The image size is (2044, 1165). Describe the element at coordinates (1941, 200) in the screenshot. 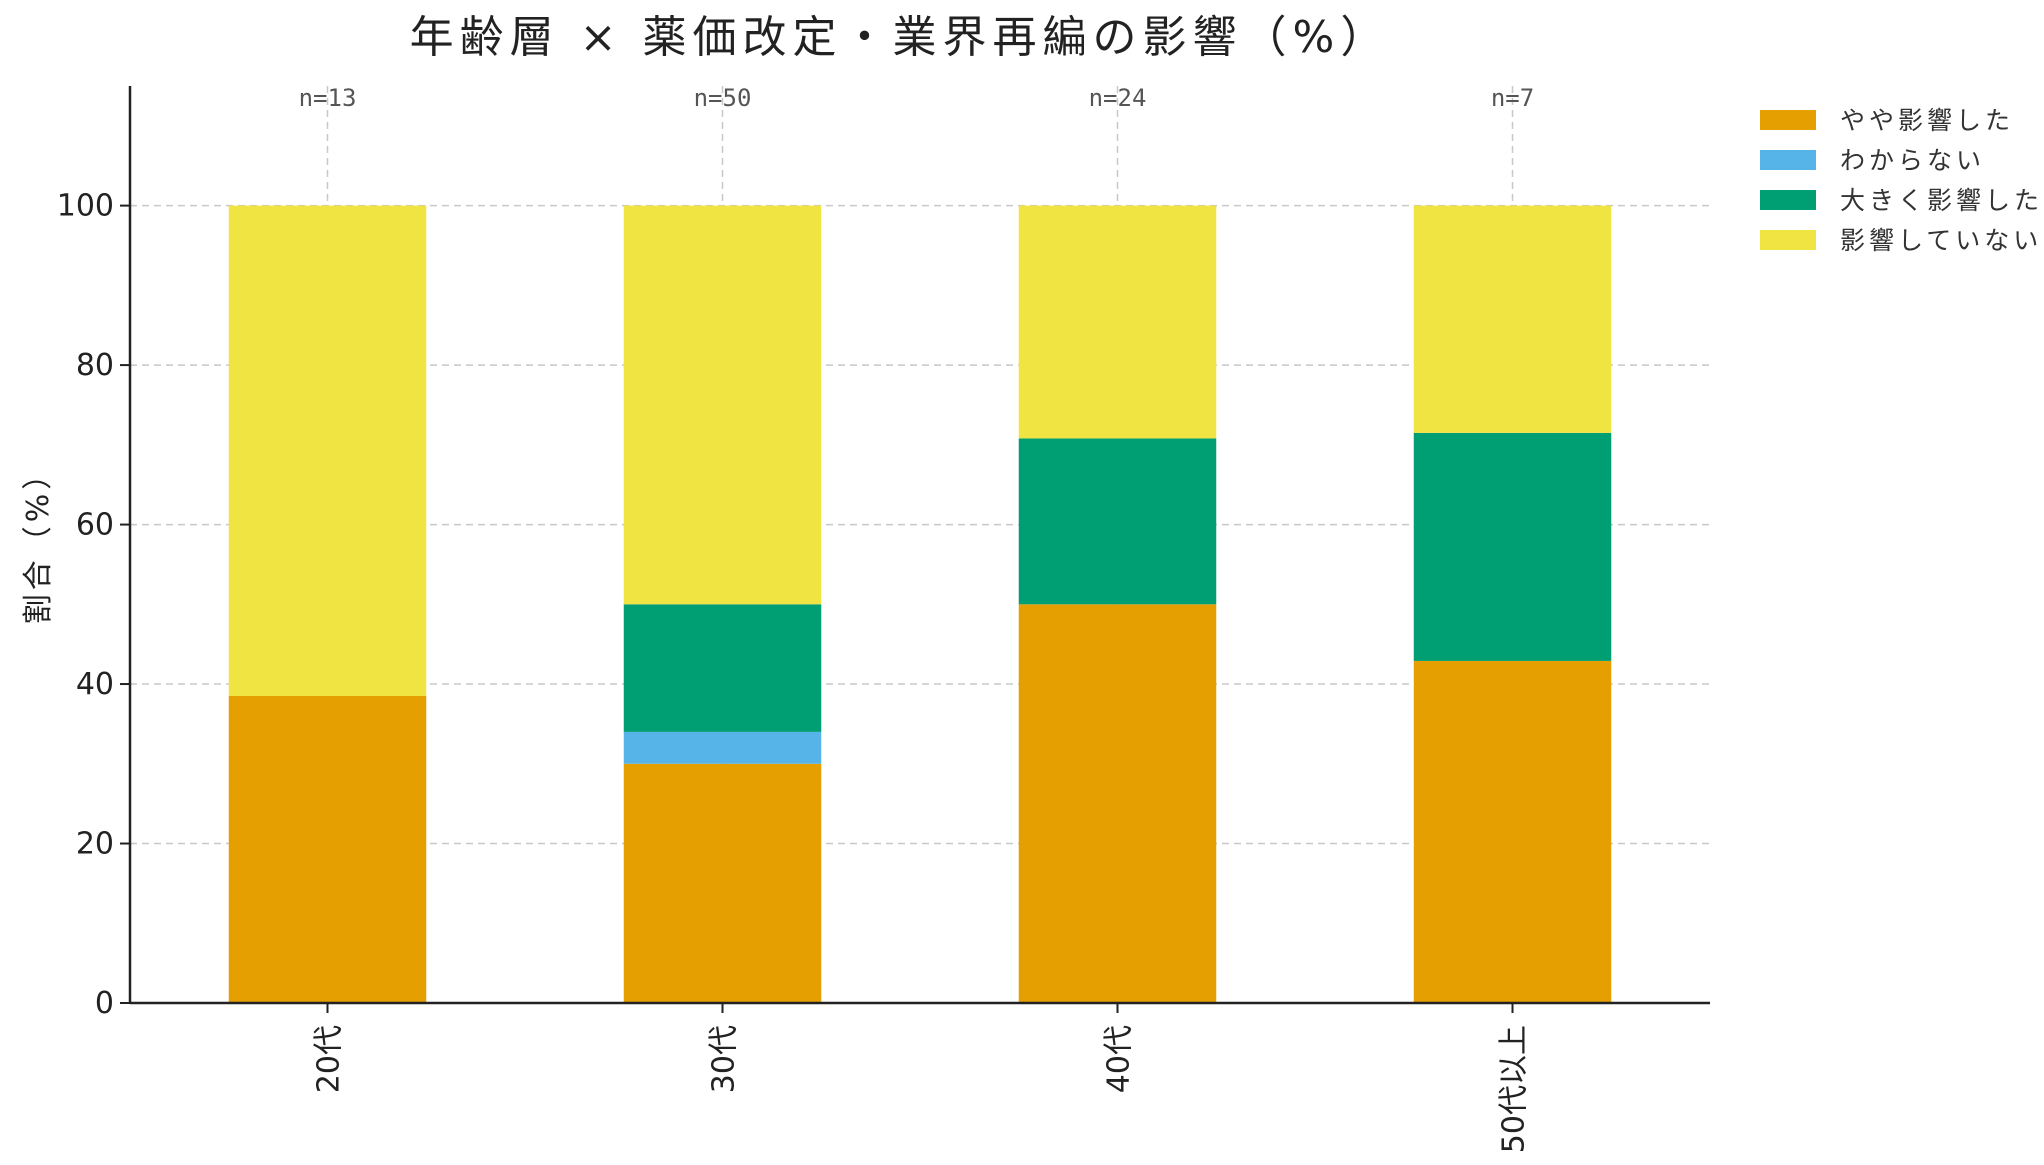

I see `legend-label: 大きく影響した` at that location.